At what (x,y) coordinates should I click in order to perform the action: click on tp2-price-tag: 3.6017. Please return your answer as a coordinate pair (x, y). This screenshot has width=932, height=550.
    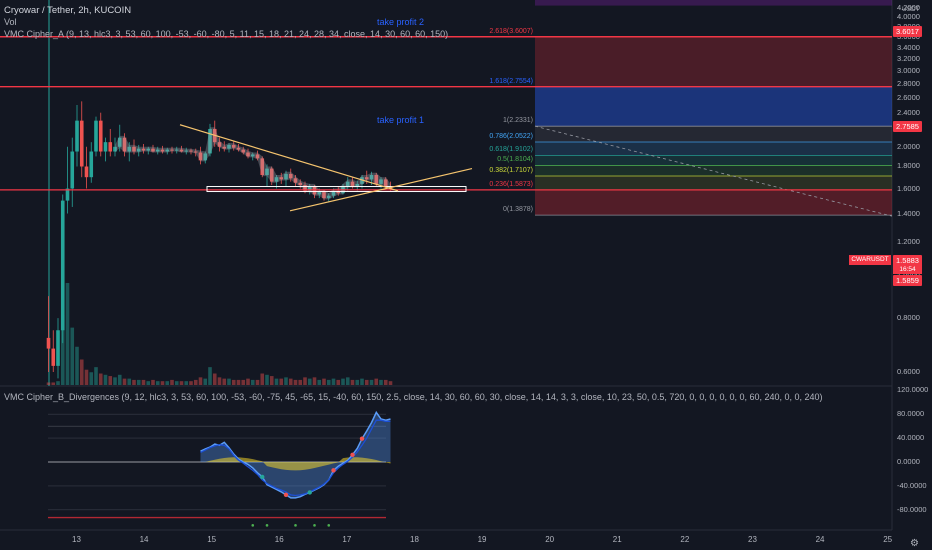
    Looking at the image, I should click on (907, 31).